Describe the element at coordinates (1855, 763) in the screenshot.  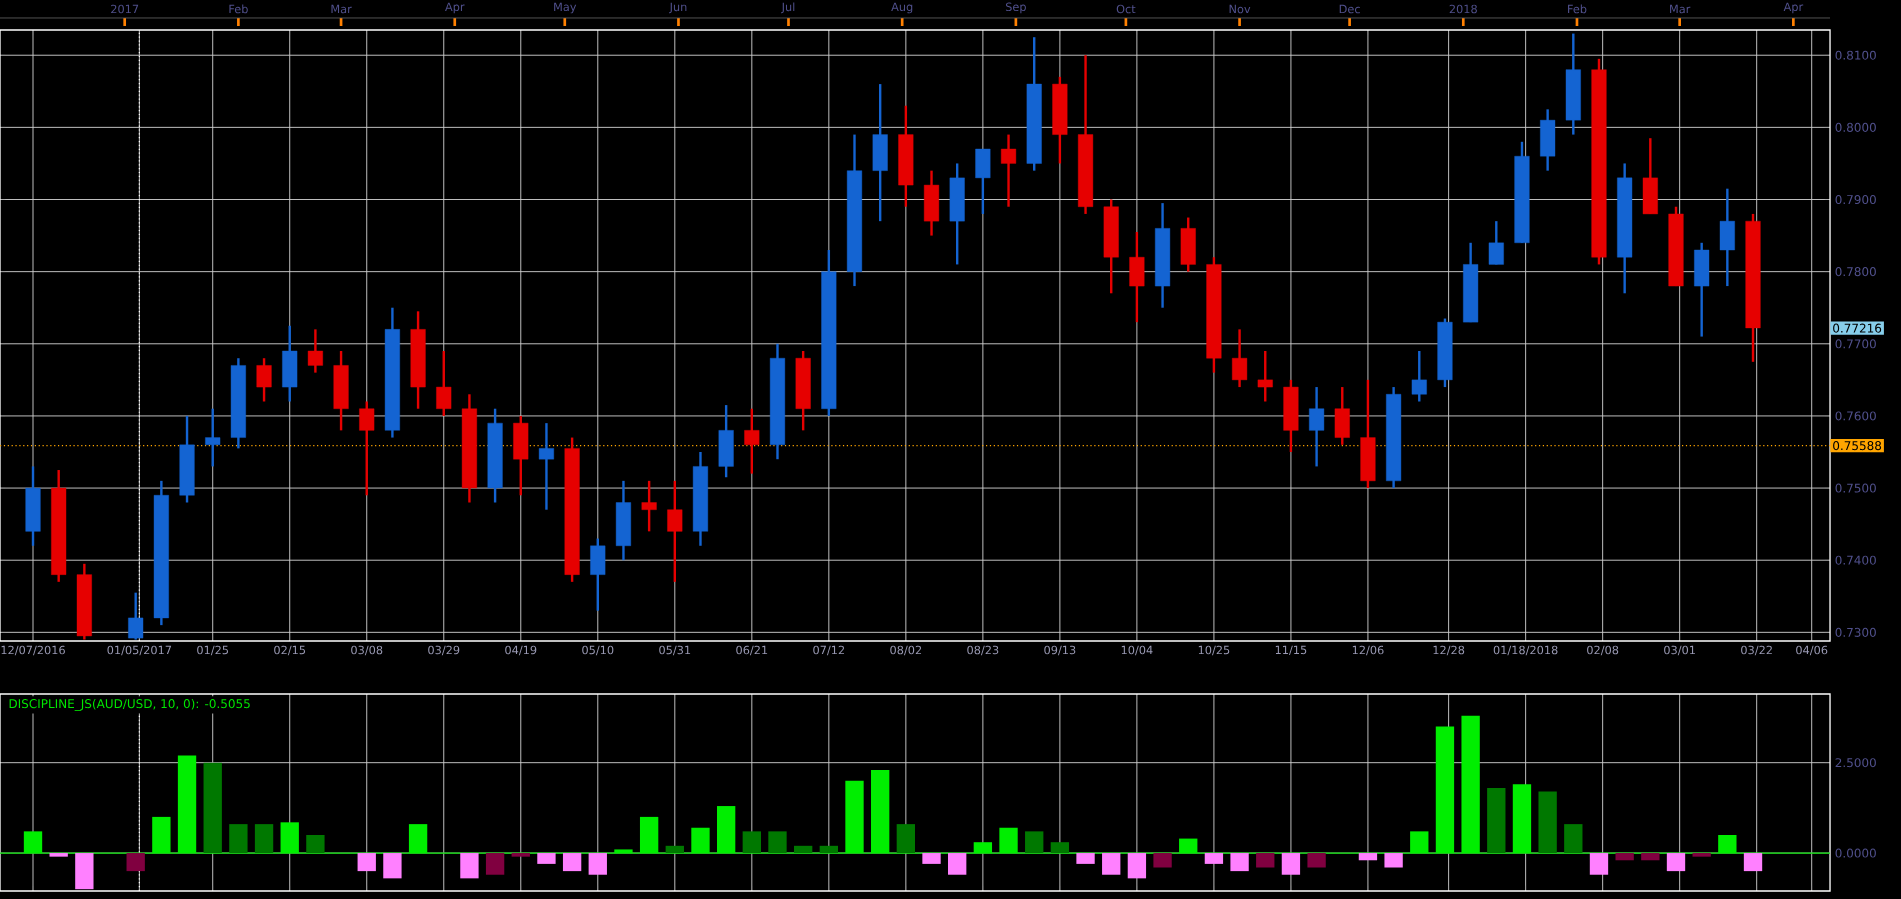
I see `y-tick-label: 2.5000` at that location.